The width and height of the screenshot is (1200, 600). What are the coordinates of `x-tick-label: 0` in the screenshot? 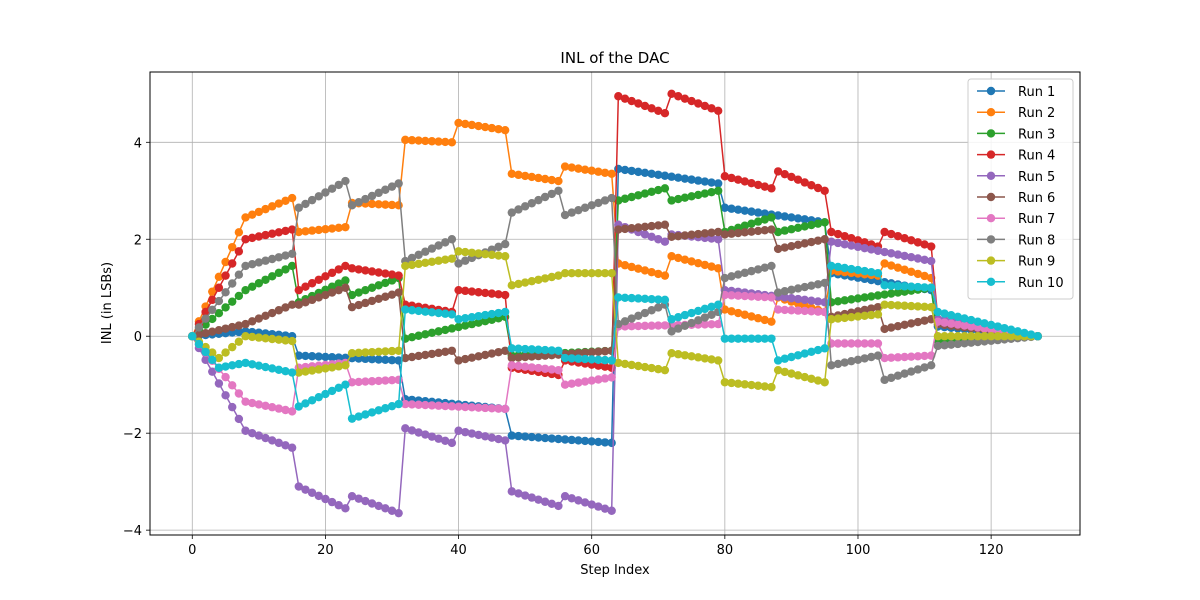 It's located at (192, 550).